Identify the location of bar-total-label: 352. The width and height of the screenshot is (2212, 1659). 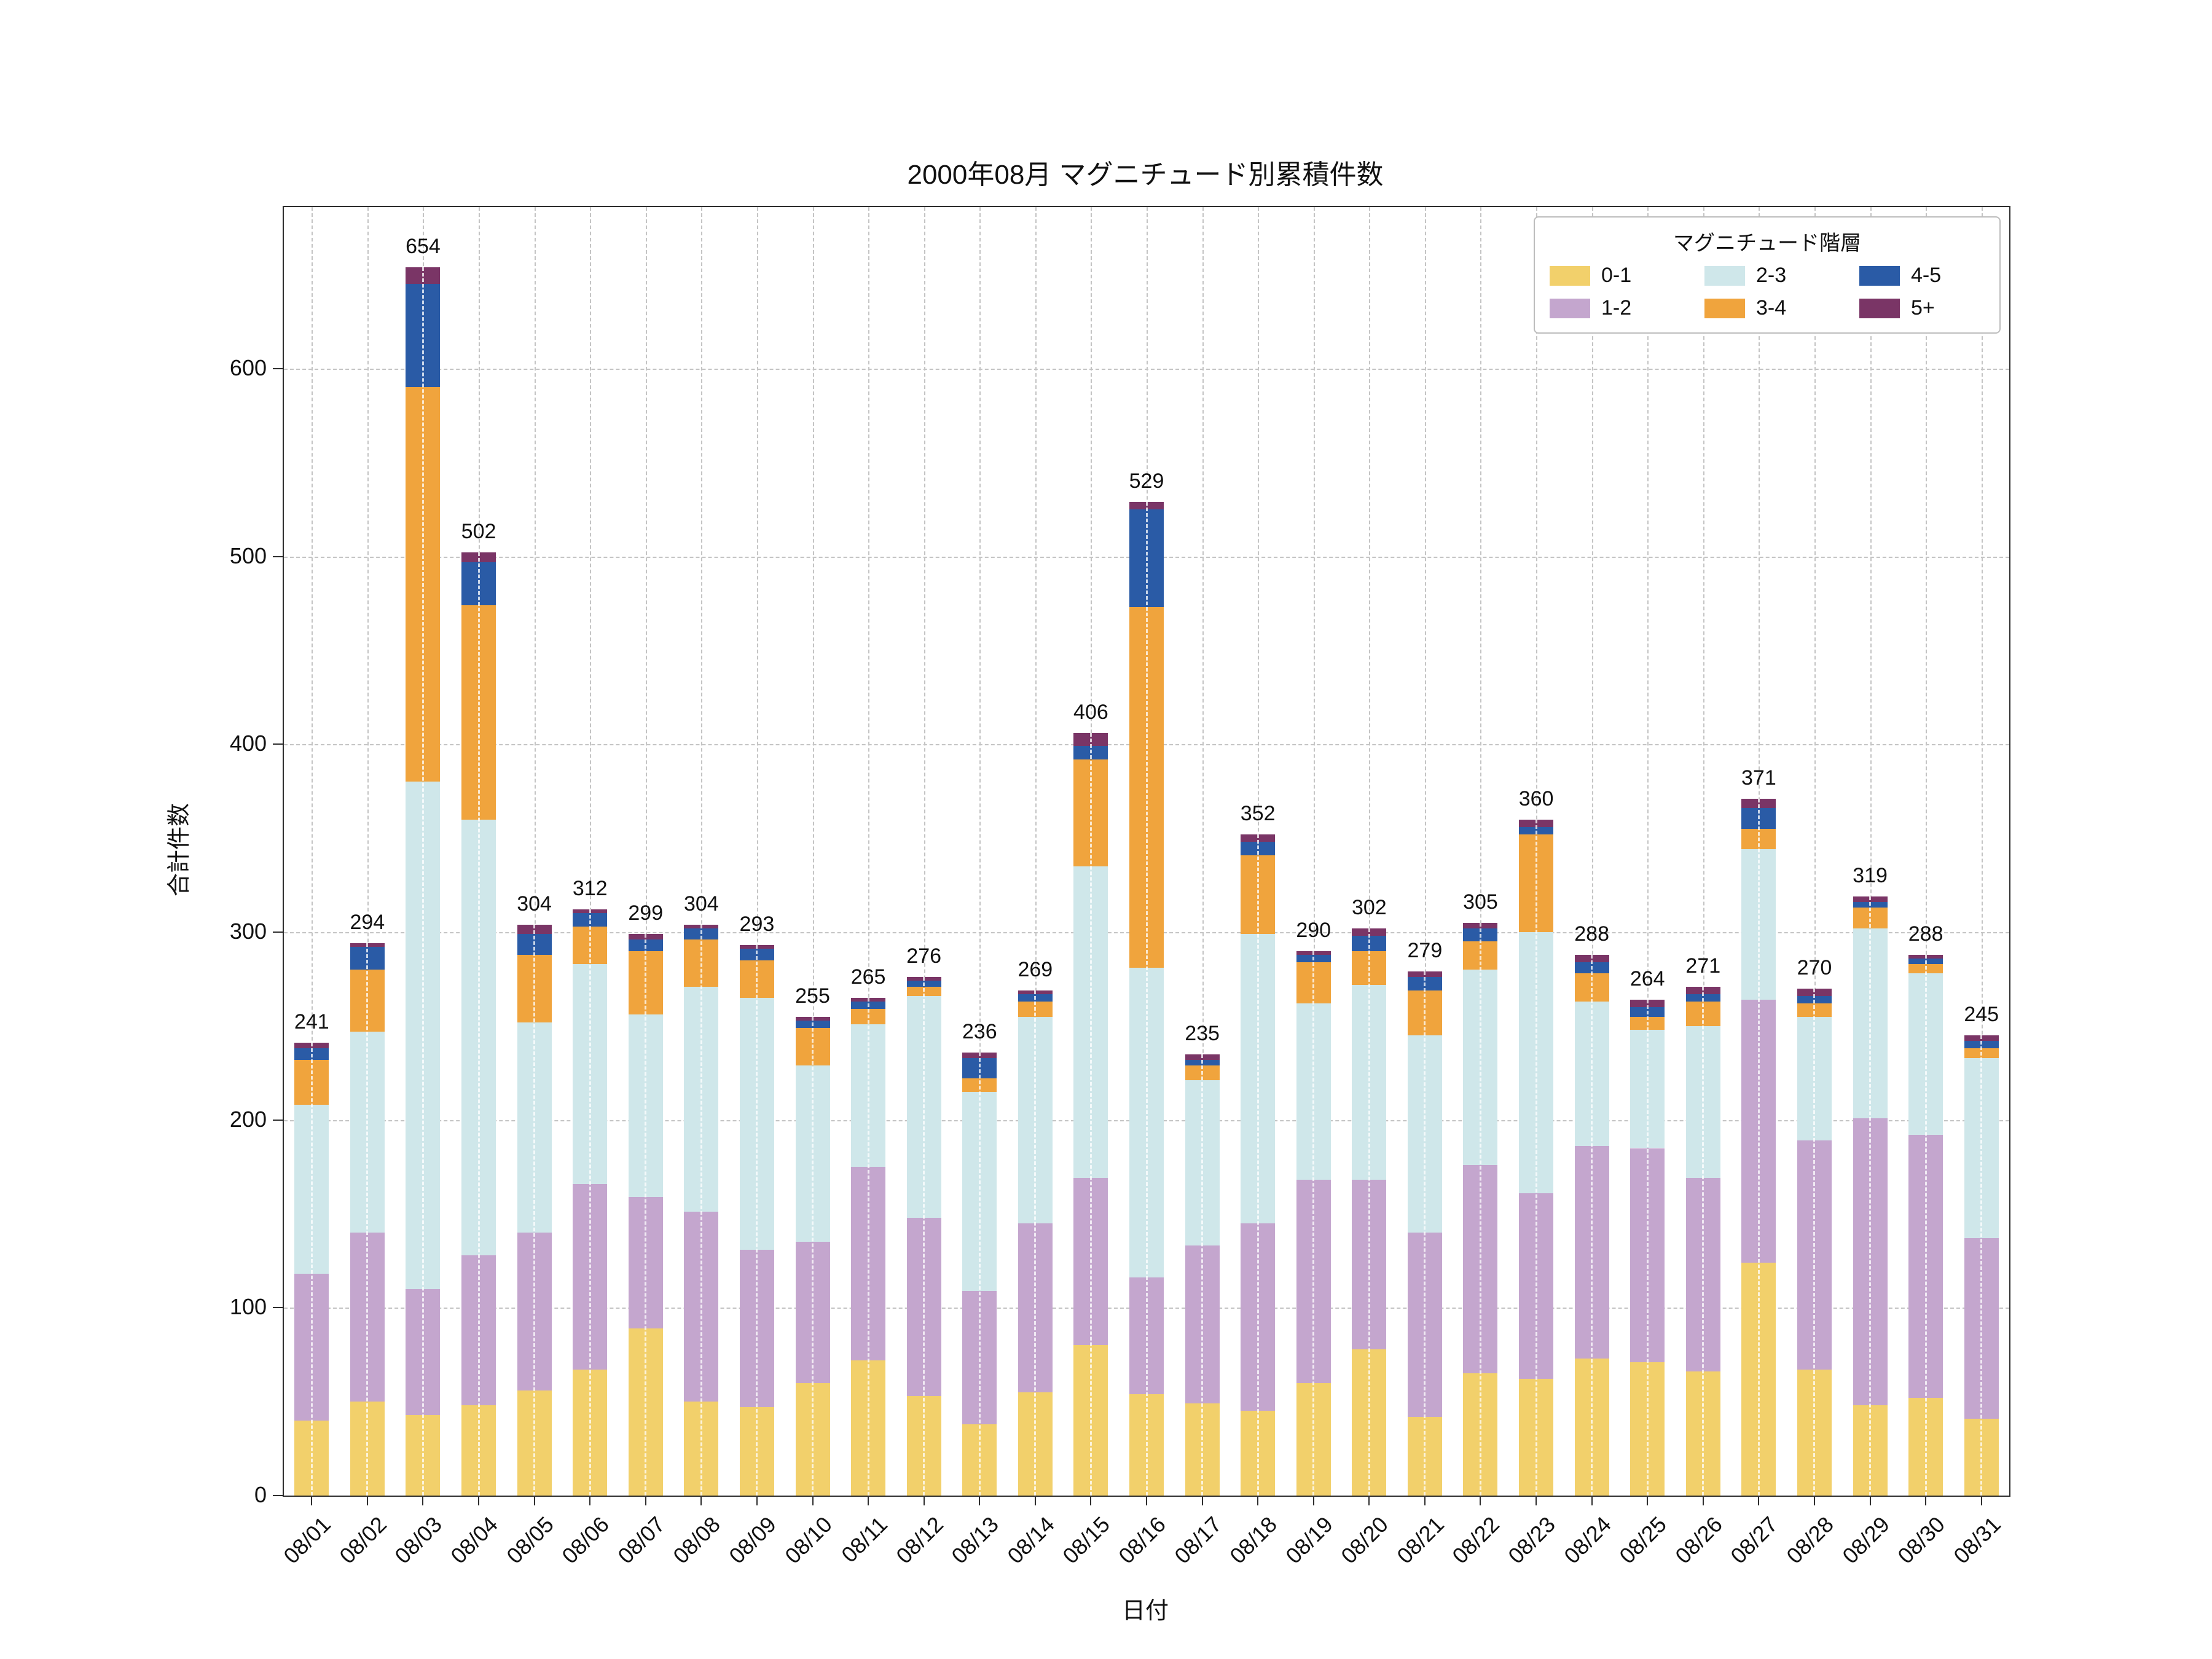
(1258, 813).